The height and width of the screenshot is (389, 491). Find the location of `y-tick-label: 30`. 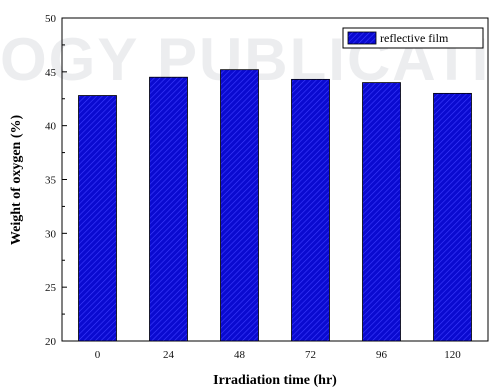

y-tick-label: 30 is located at coordinates (51, 234).